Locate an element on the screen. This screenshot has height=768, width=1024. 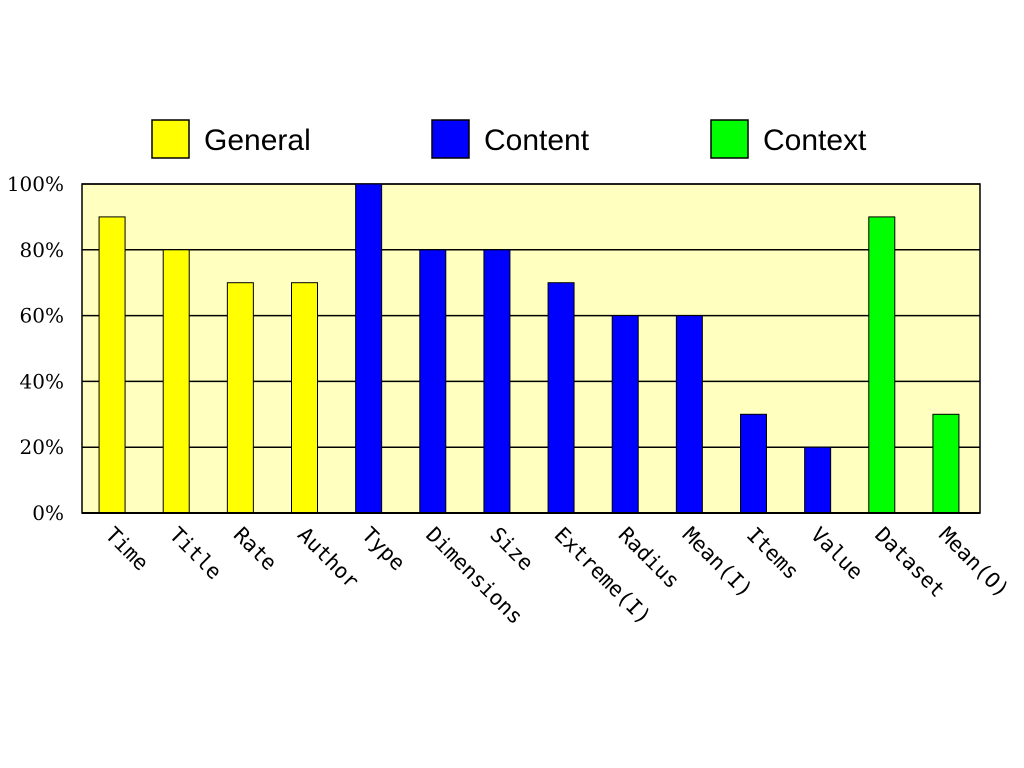
bar-extreme-i- is located at coordinates (561, 398).